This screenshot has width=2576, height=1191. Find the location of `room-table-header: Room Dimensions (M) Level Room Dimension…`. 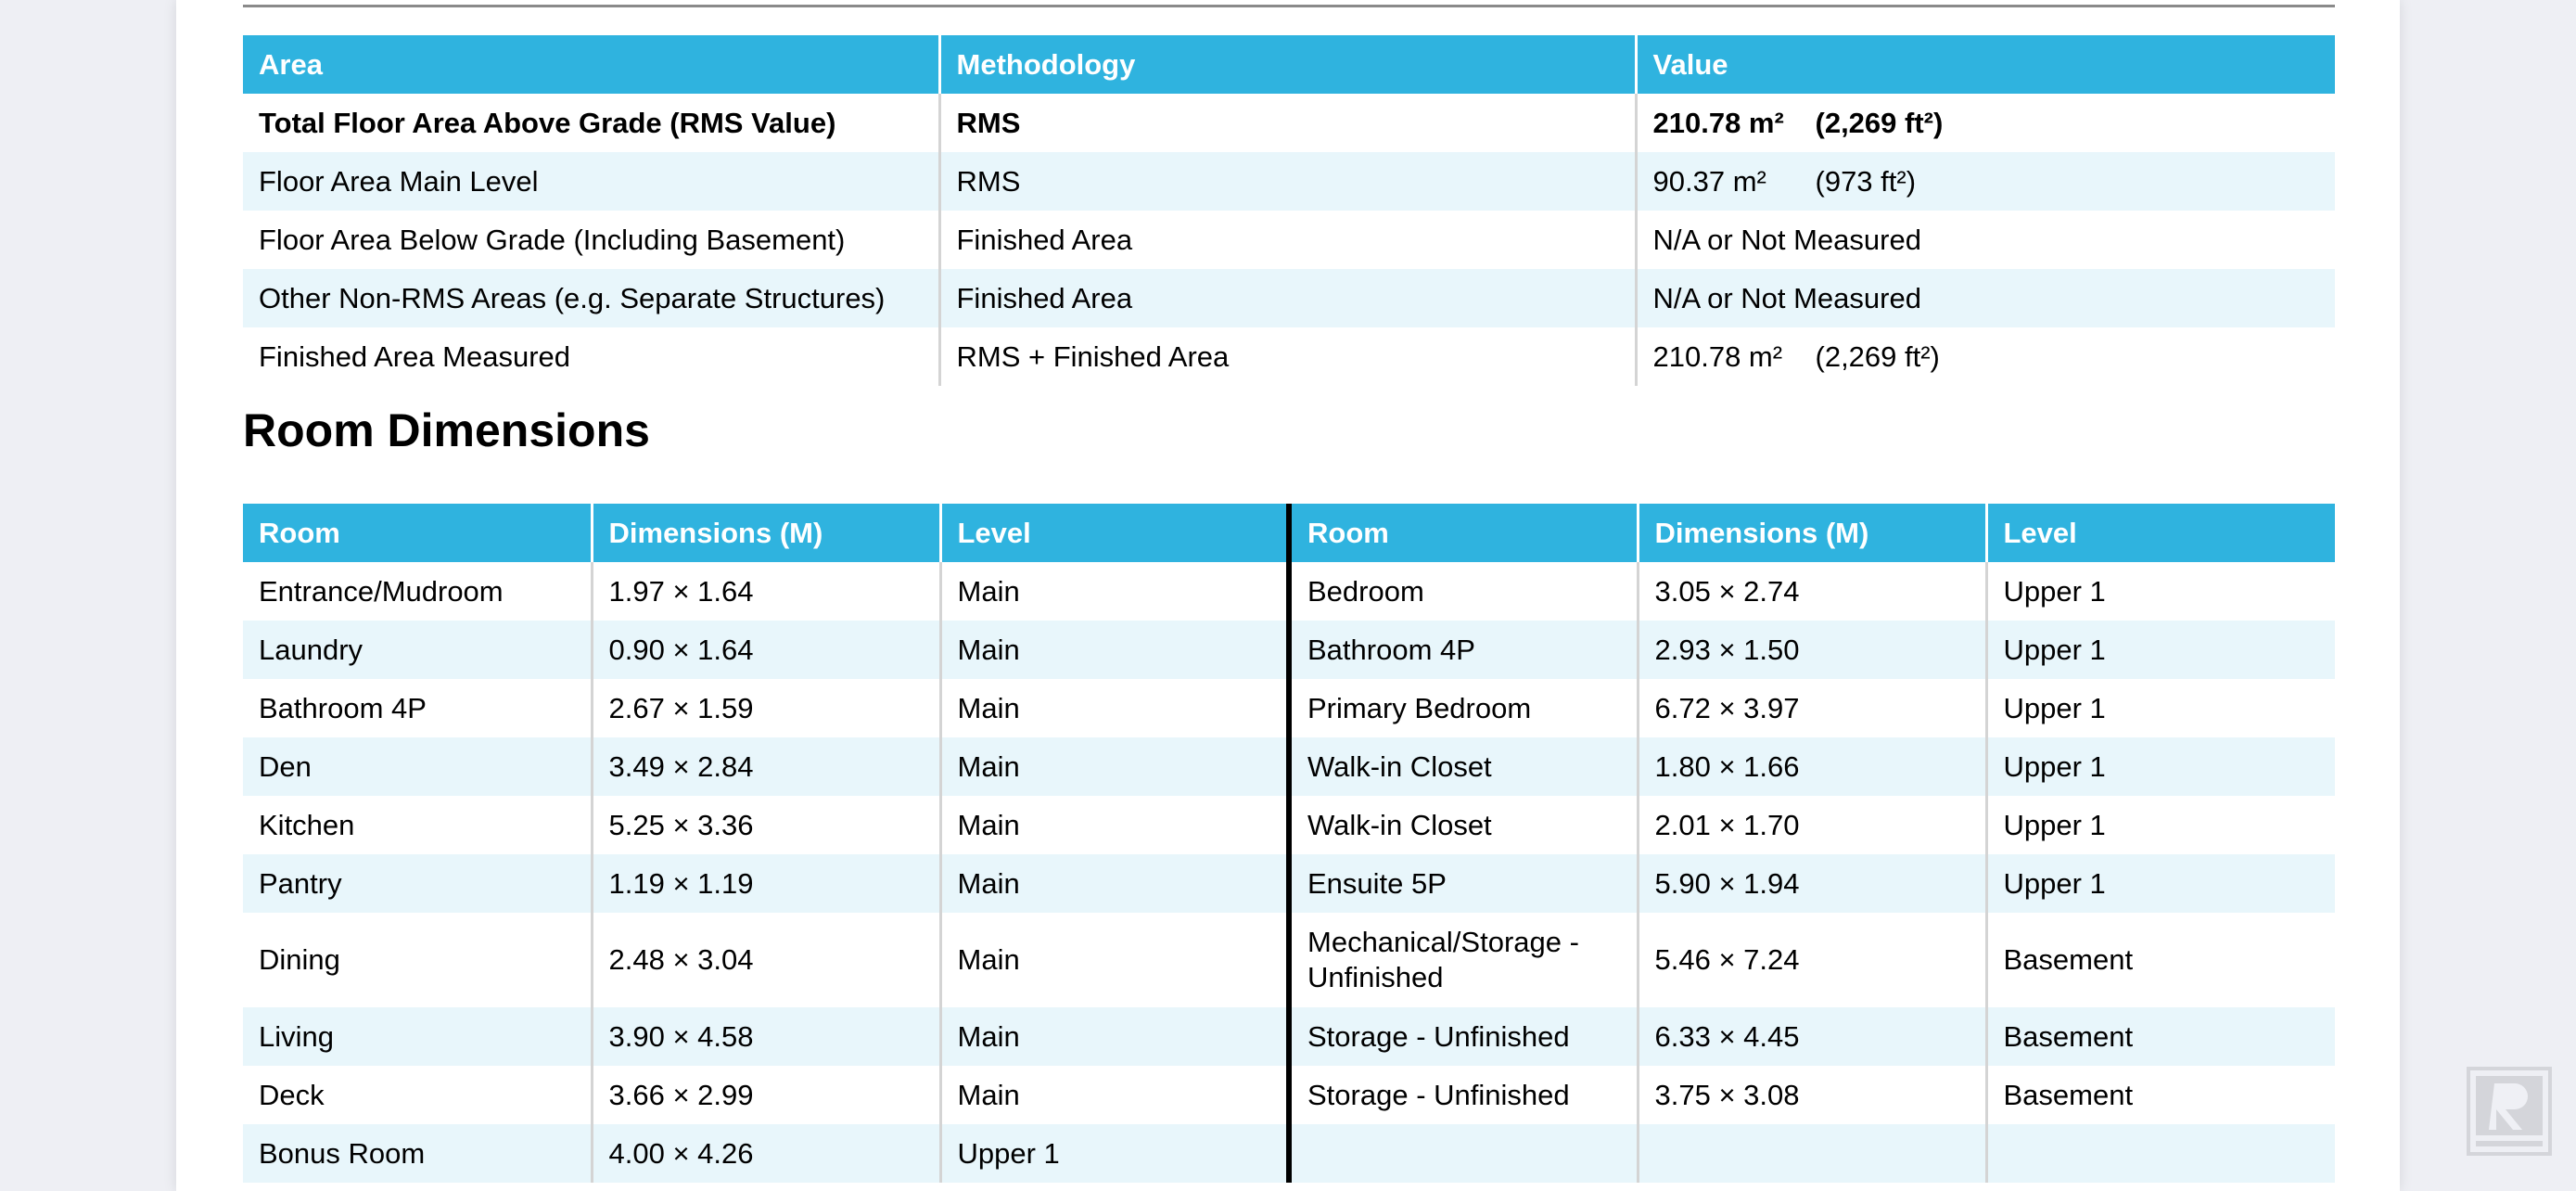

room-table-header: Room Dimensions (M) Level Room Dimension… is located at coordinates (1289, 533).